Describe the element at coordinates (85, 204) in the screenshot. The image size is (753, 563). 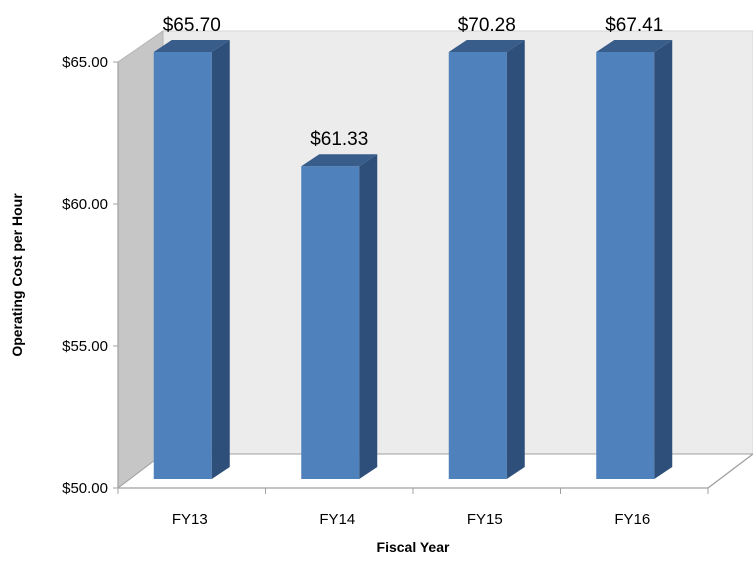
I see `y-tick-label: $60.00` at that location.